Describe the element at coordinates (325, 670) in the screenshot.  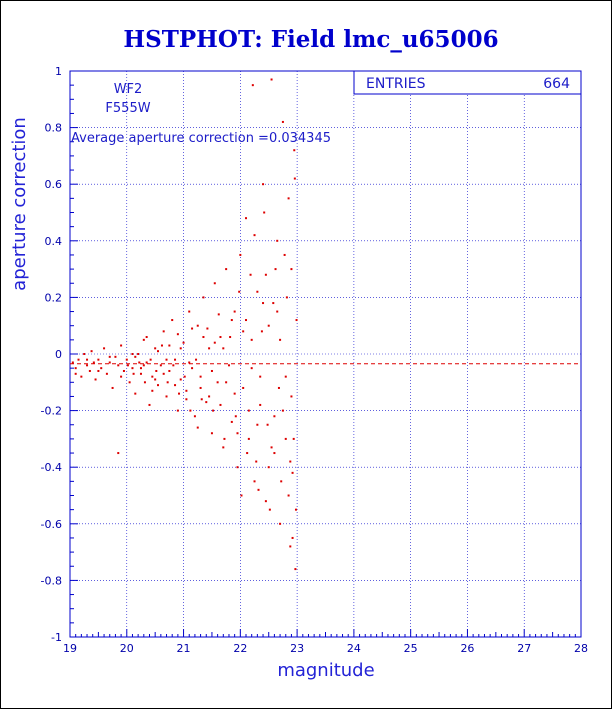
I see `x-axis-label: magnitude` at that location.